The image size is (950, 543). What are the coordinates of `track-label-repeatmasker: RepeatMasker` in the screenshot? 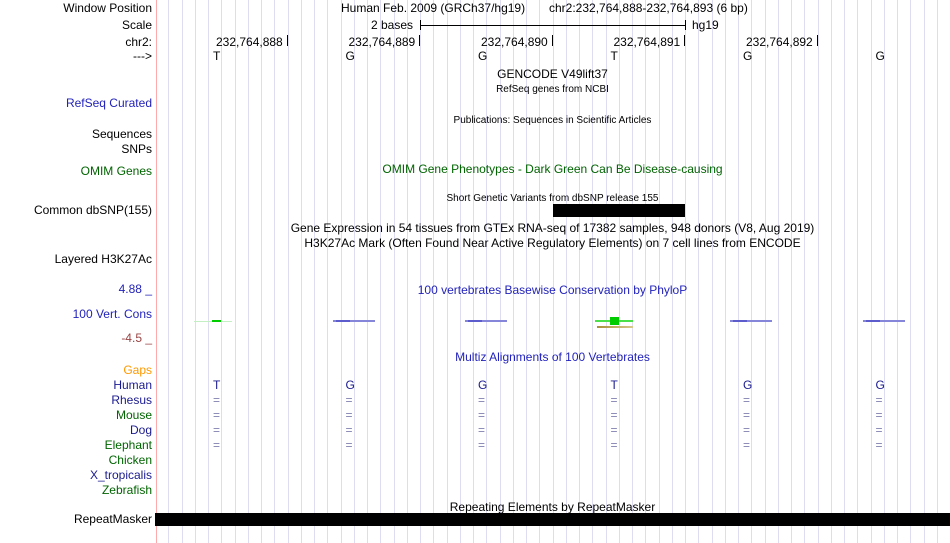 It's located at (112, 519).